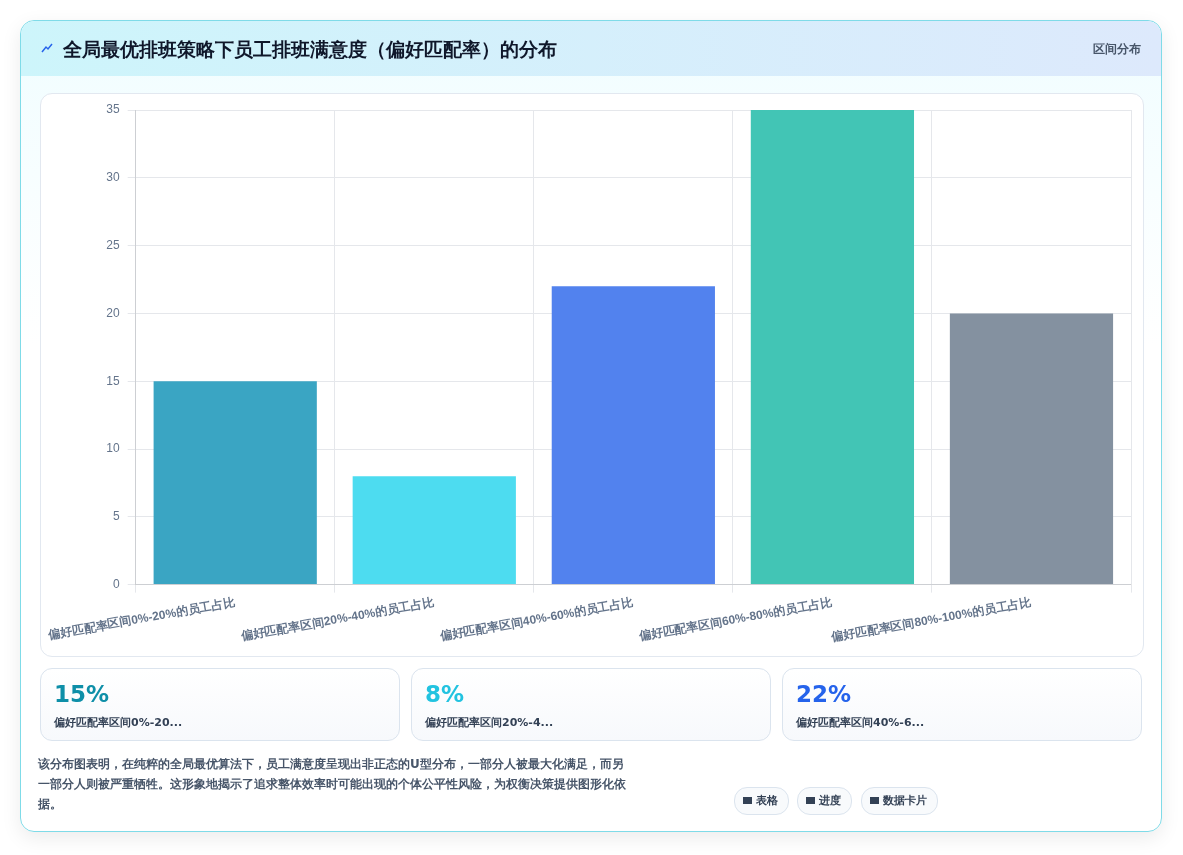  I want to click on text: 进度, so click(830, 800).